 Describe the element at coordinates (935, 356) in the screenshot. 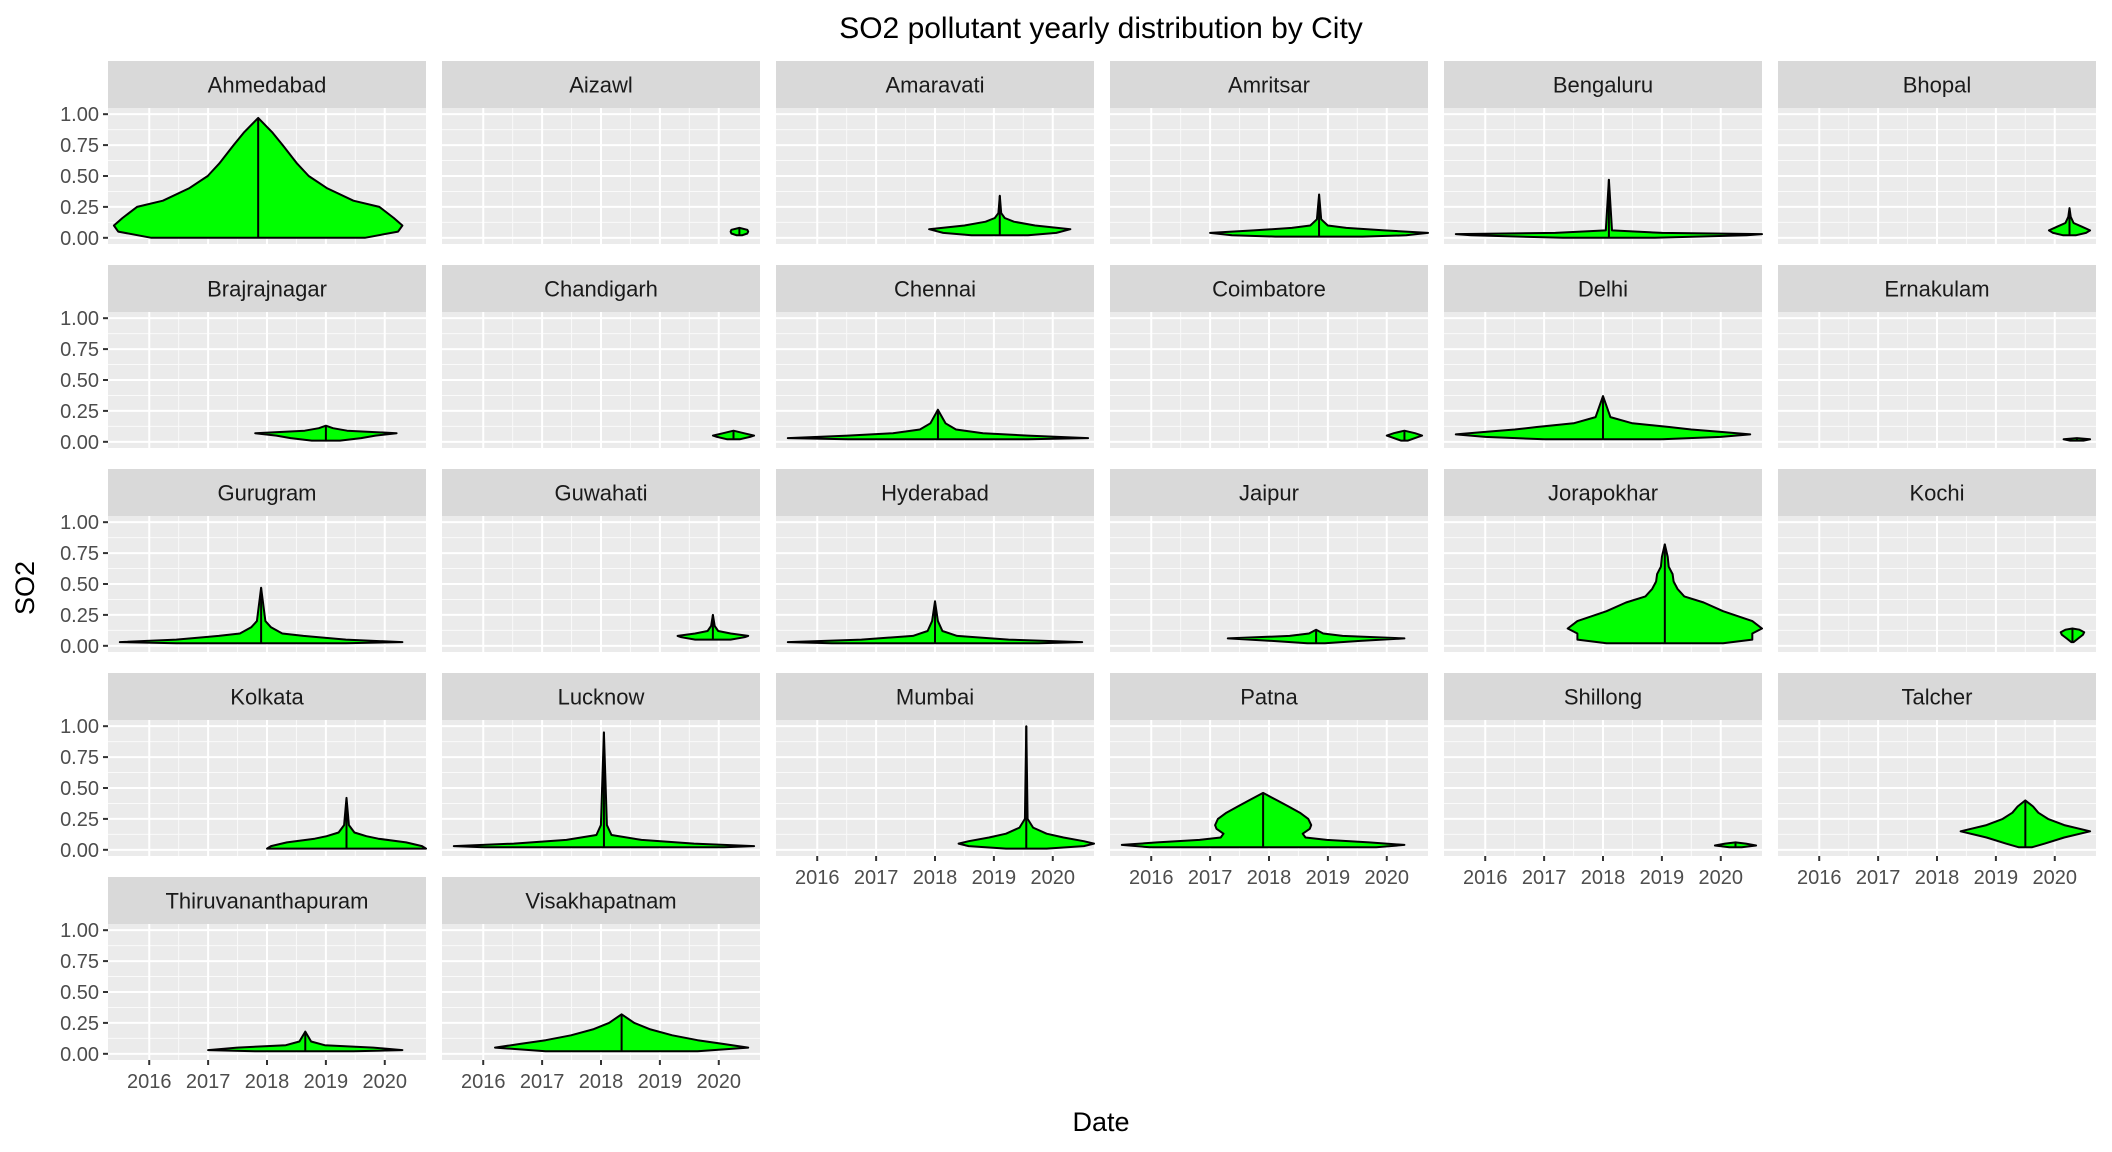

I see `facet-chennai: Chennai` at that location.